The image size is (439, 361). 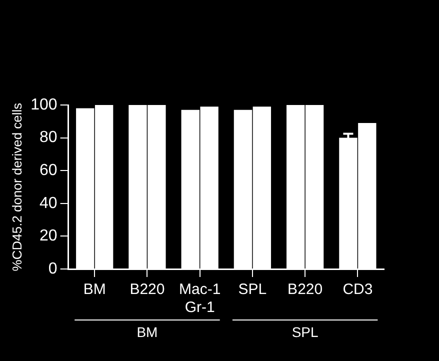 I want to click on y-tick-label: 60, so click(x=49, y=171).